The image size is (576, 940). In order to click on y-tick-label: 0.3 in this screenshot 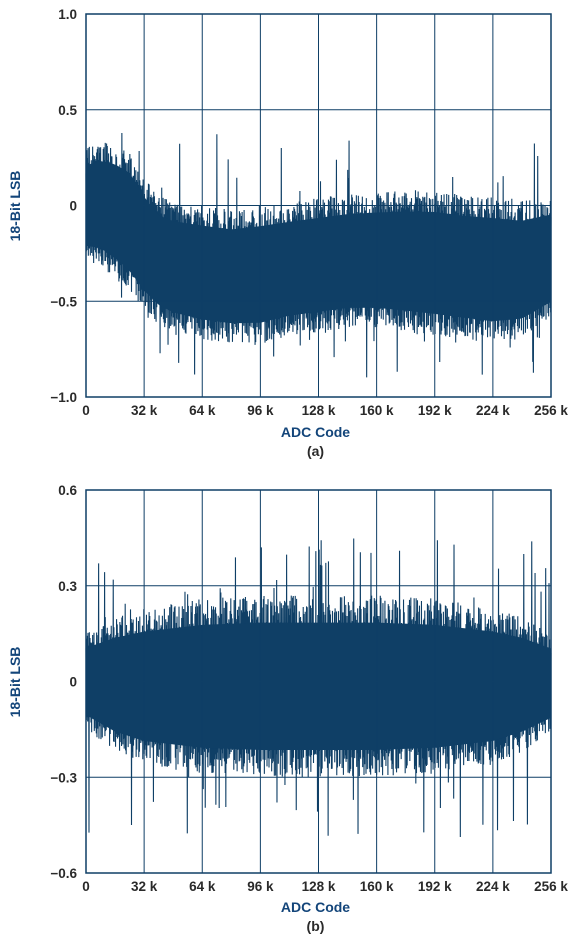, I will do `click(67, 586)`.